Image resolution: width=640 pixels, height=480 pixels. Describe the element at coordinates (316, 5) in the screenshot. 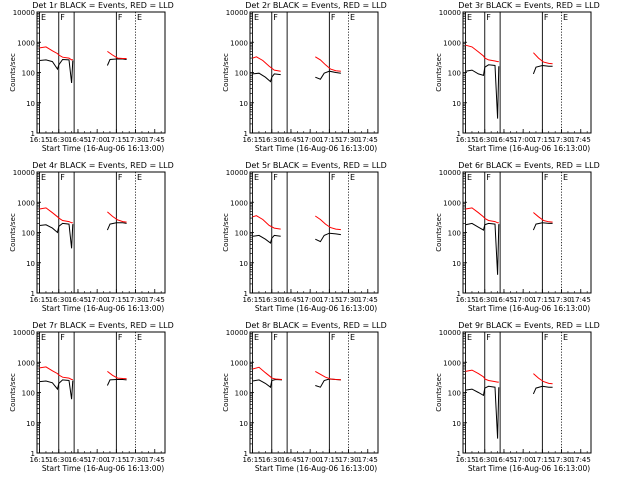

I see `chart-title: Det 2r BLACK = Events, RED = LLD` at that location.